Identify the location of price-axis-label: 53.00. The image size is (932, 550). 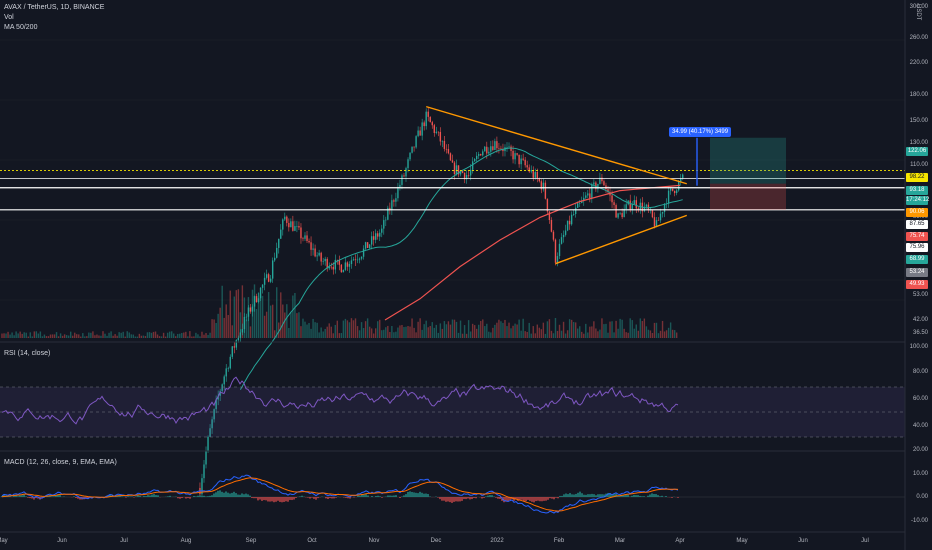
(920, 295).